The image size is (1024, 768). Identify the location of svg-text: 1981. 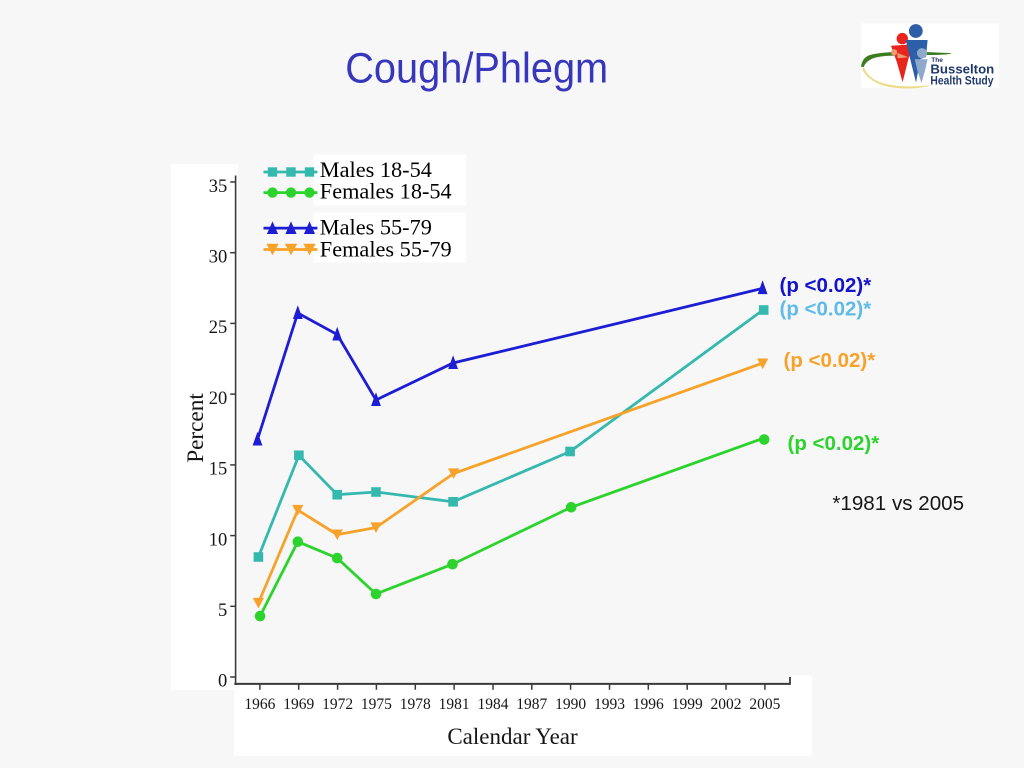
(454, 704).